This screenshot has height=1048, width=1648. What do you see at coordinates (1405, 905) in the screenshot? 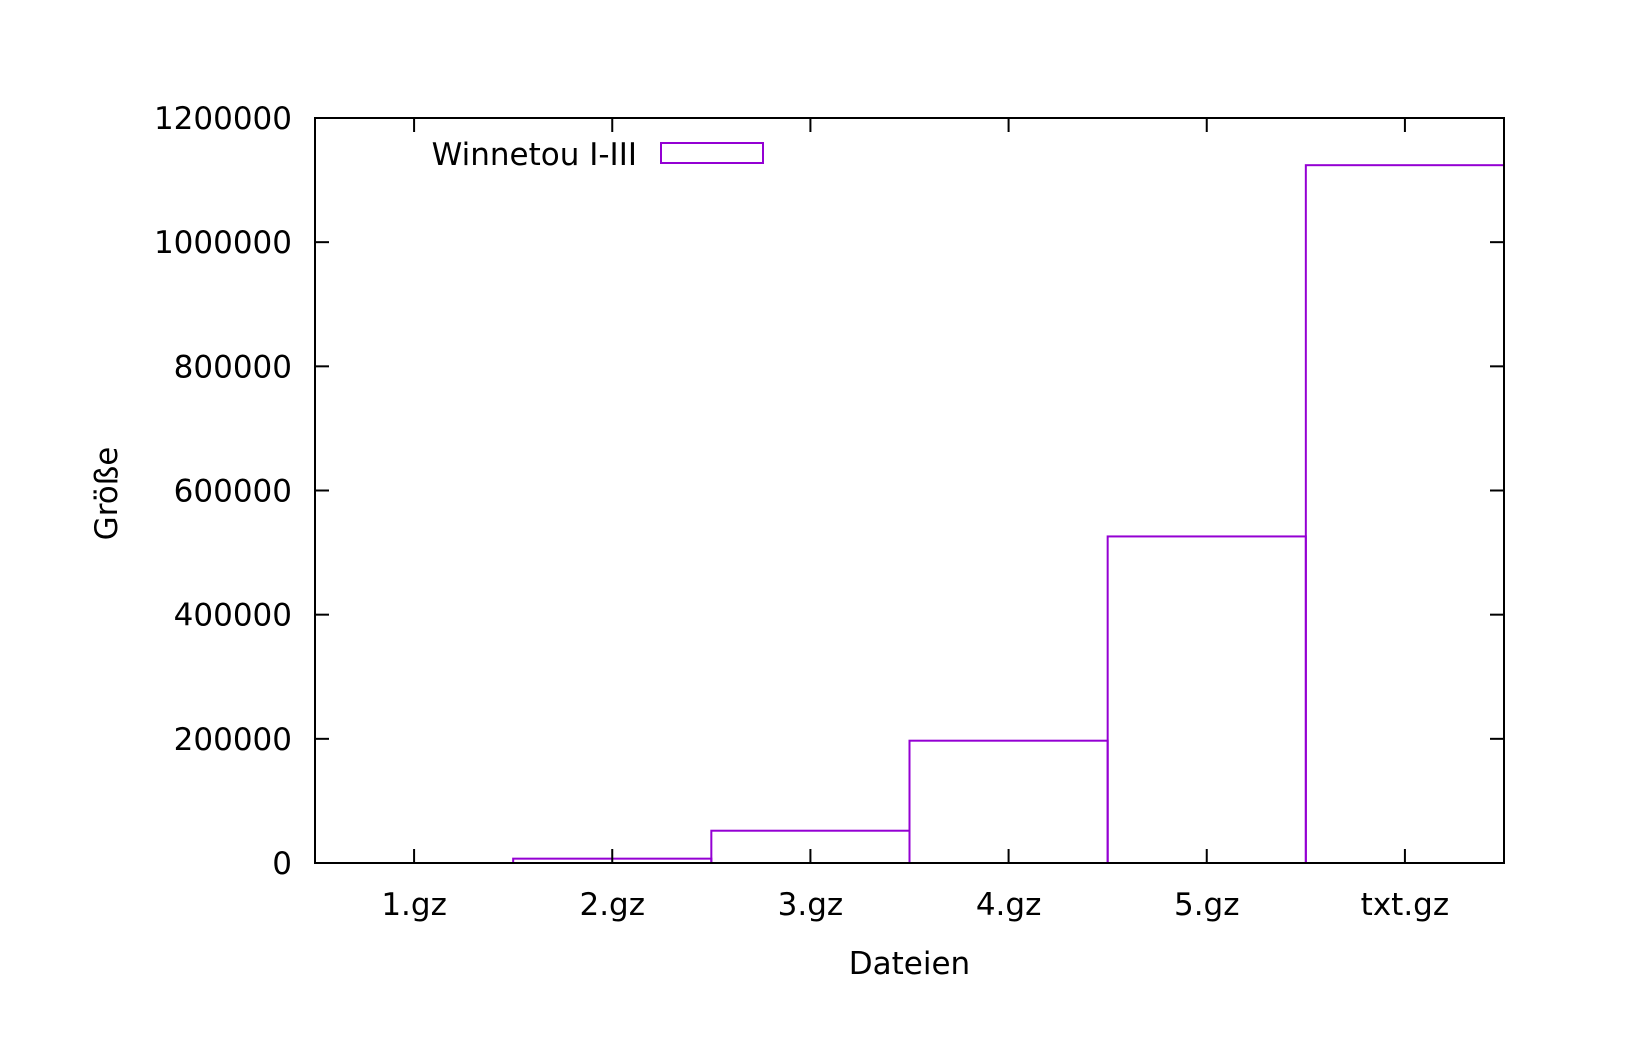
I see `x-tick-label: txt.gz` at bounding box center [1405, 905].